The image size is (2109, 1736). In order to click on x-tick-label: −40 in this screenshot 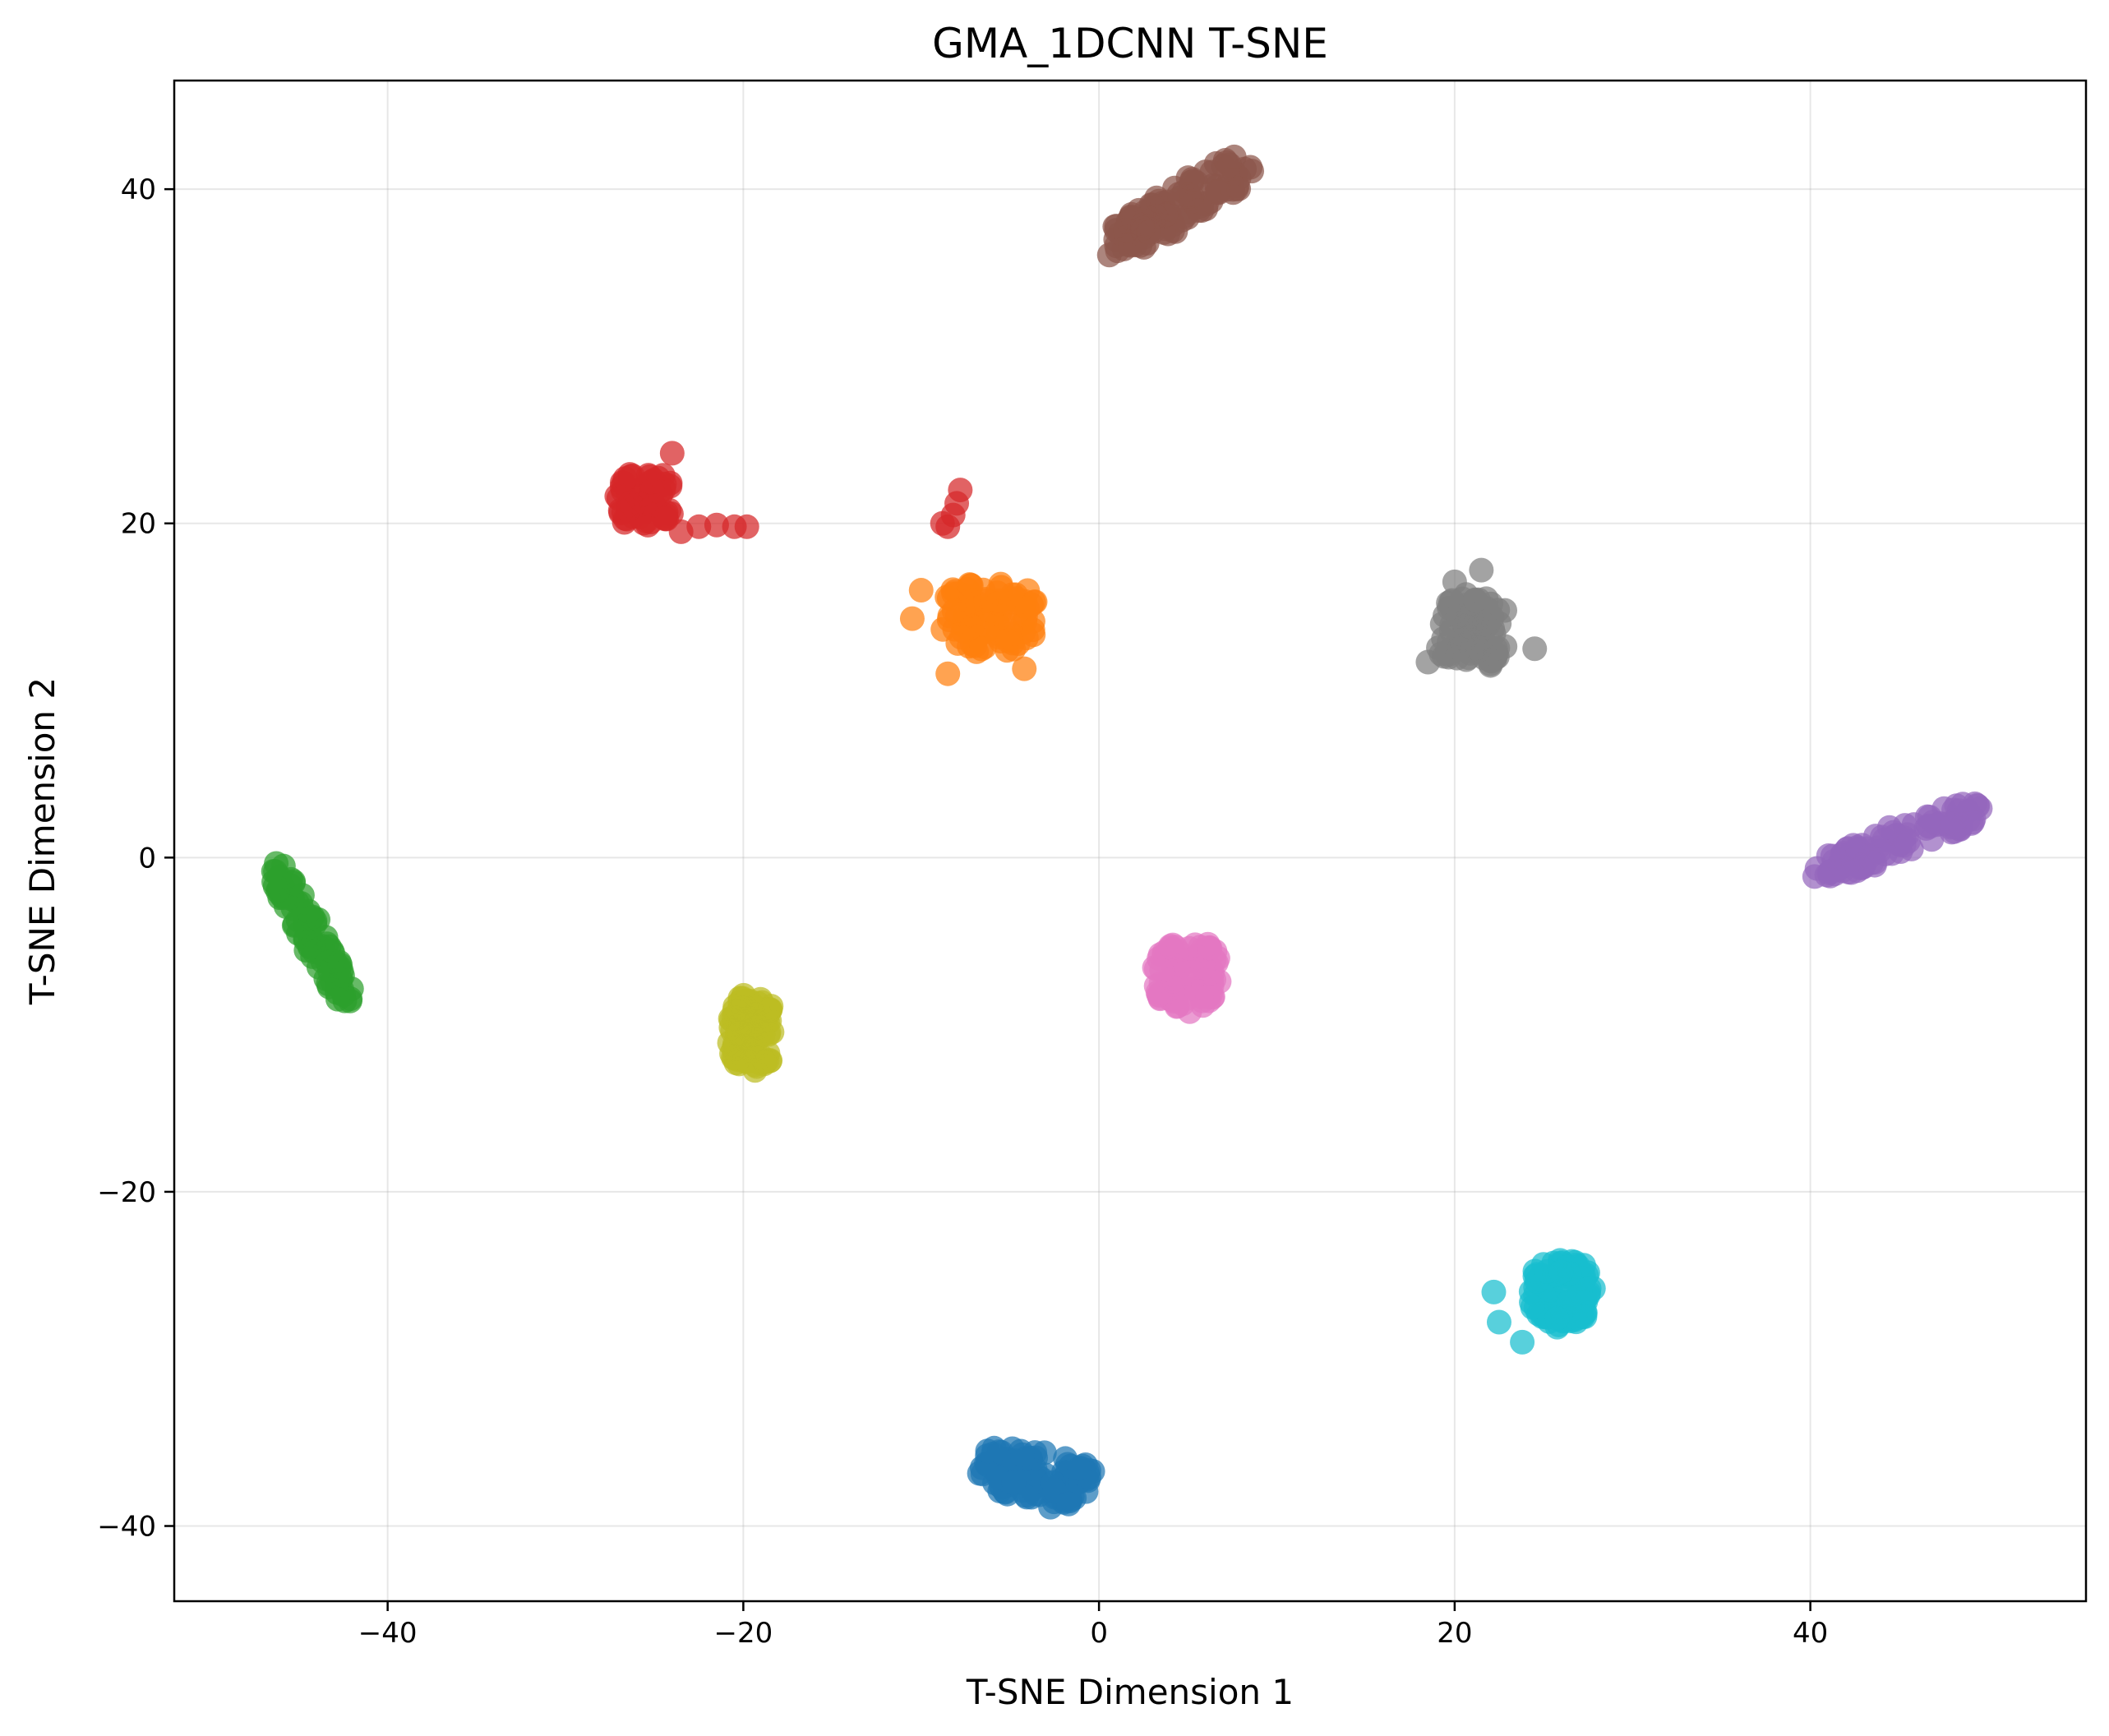, I will do `click(388, 1633)`.